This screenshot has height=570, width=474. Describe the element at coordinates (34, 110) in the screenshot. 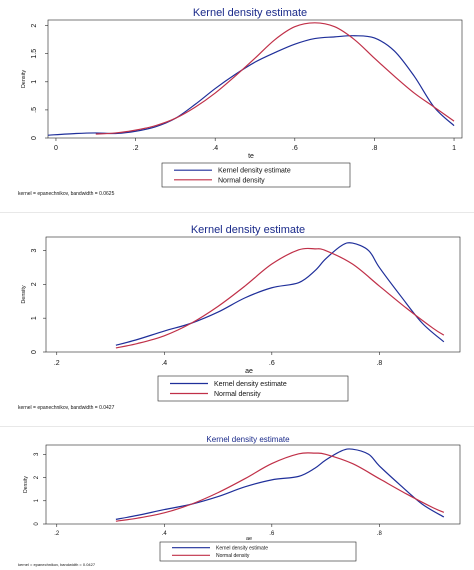

I see `y-tick-label: .5` at that location.